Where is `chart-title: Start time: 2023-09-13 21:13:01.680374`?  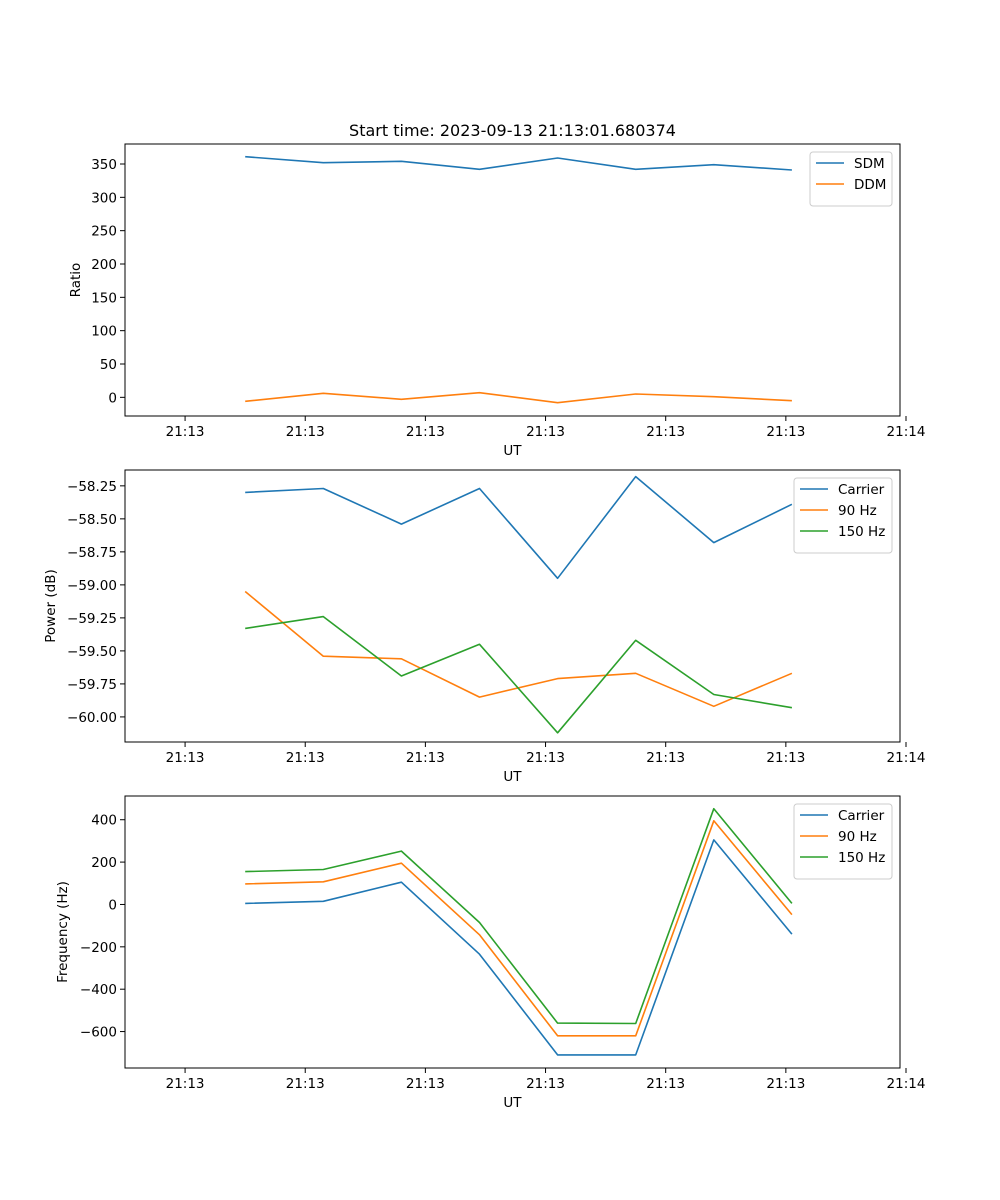
chart-title: Start time: 2023-09-13 21:13:01.680374 is located at coordinates (512, 130).